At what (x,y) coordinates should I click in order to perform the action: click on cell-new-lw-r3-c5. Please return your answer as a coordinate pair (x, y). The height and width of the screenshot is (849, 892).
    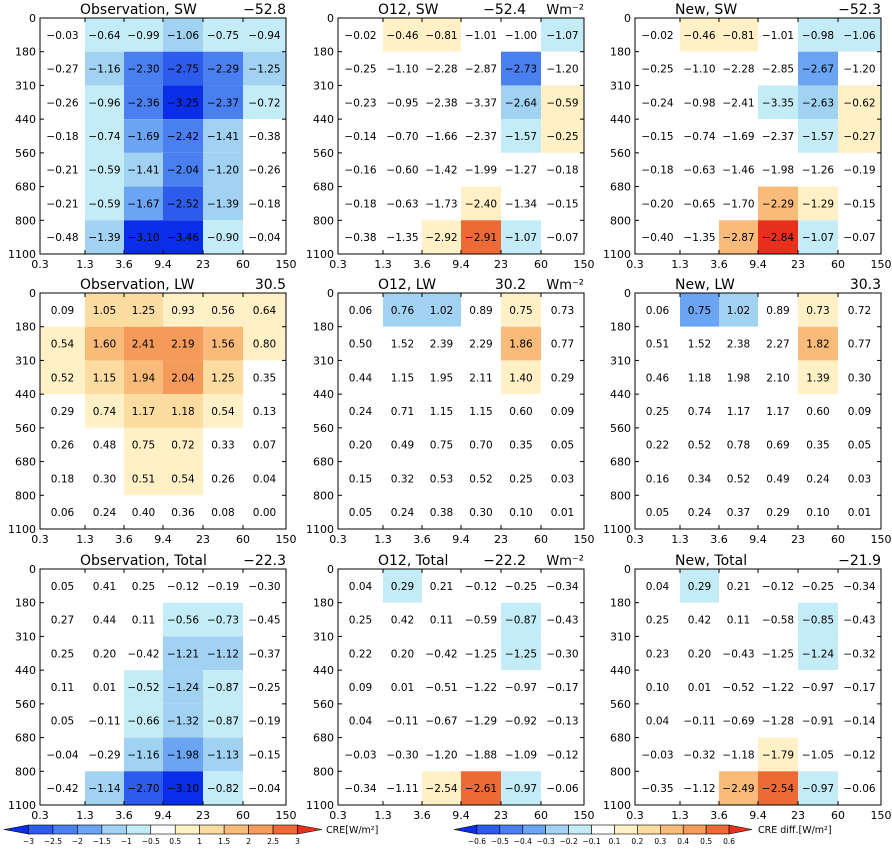
    Looking at the image, I should click on (859, 411).